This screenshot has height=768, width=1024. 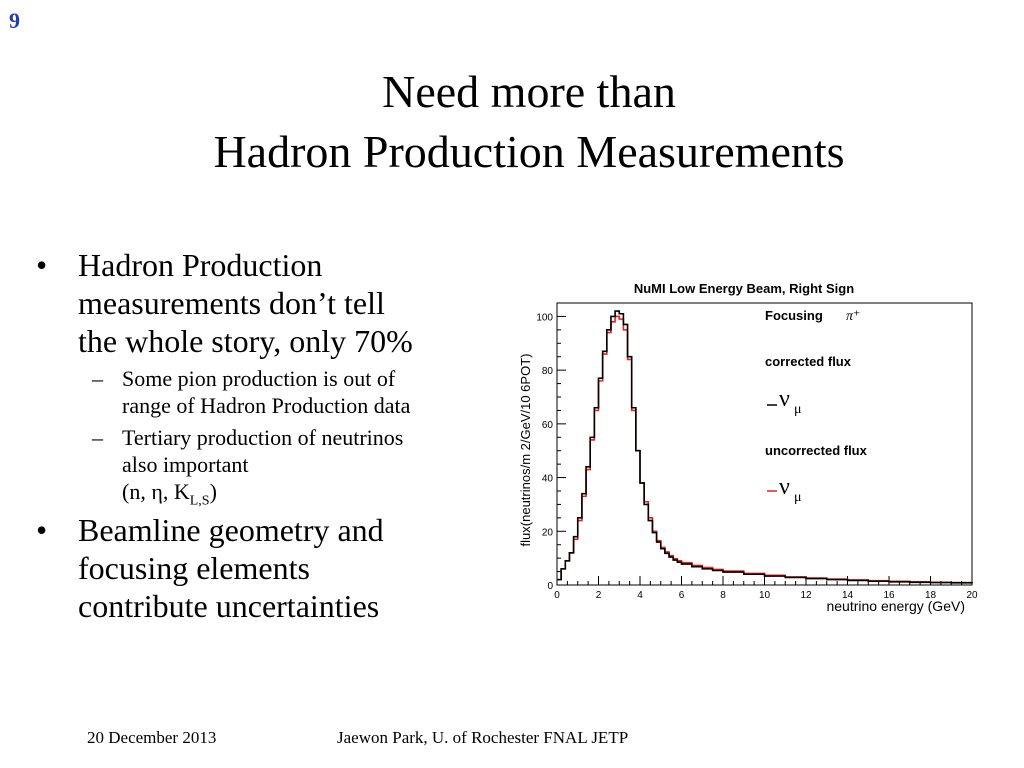 What do you see at coordinates (194, 568) in the screenshot?
I see `bullet-line: focusing elements` at bounding box center [194, 568].